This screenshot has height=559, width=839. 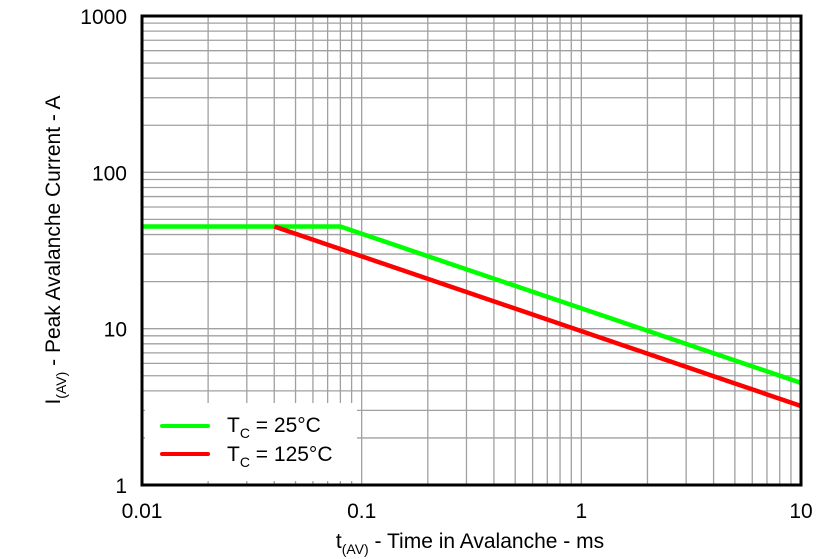 What do you see at coordinates (55, 249) in the screenshot?
I see `y-axis-label: I(AV) - Peak Avalanche Current - A` at bounding box center [55, 249].